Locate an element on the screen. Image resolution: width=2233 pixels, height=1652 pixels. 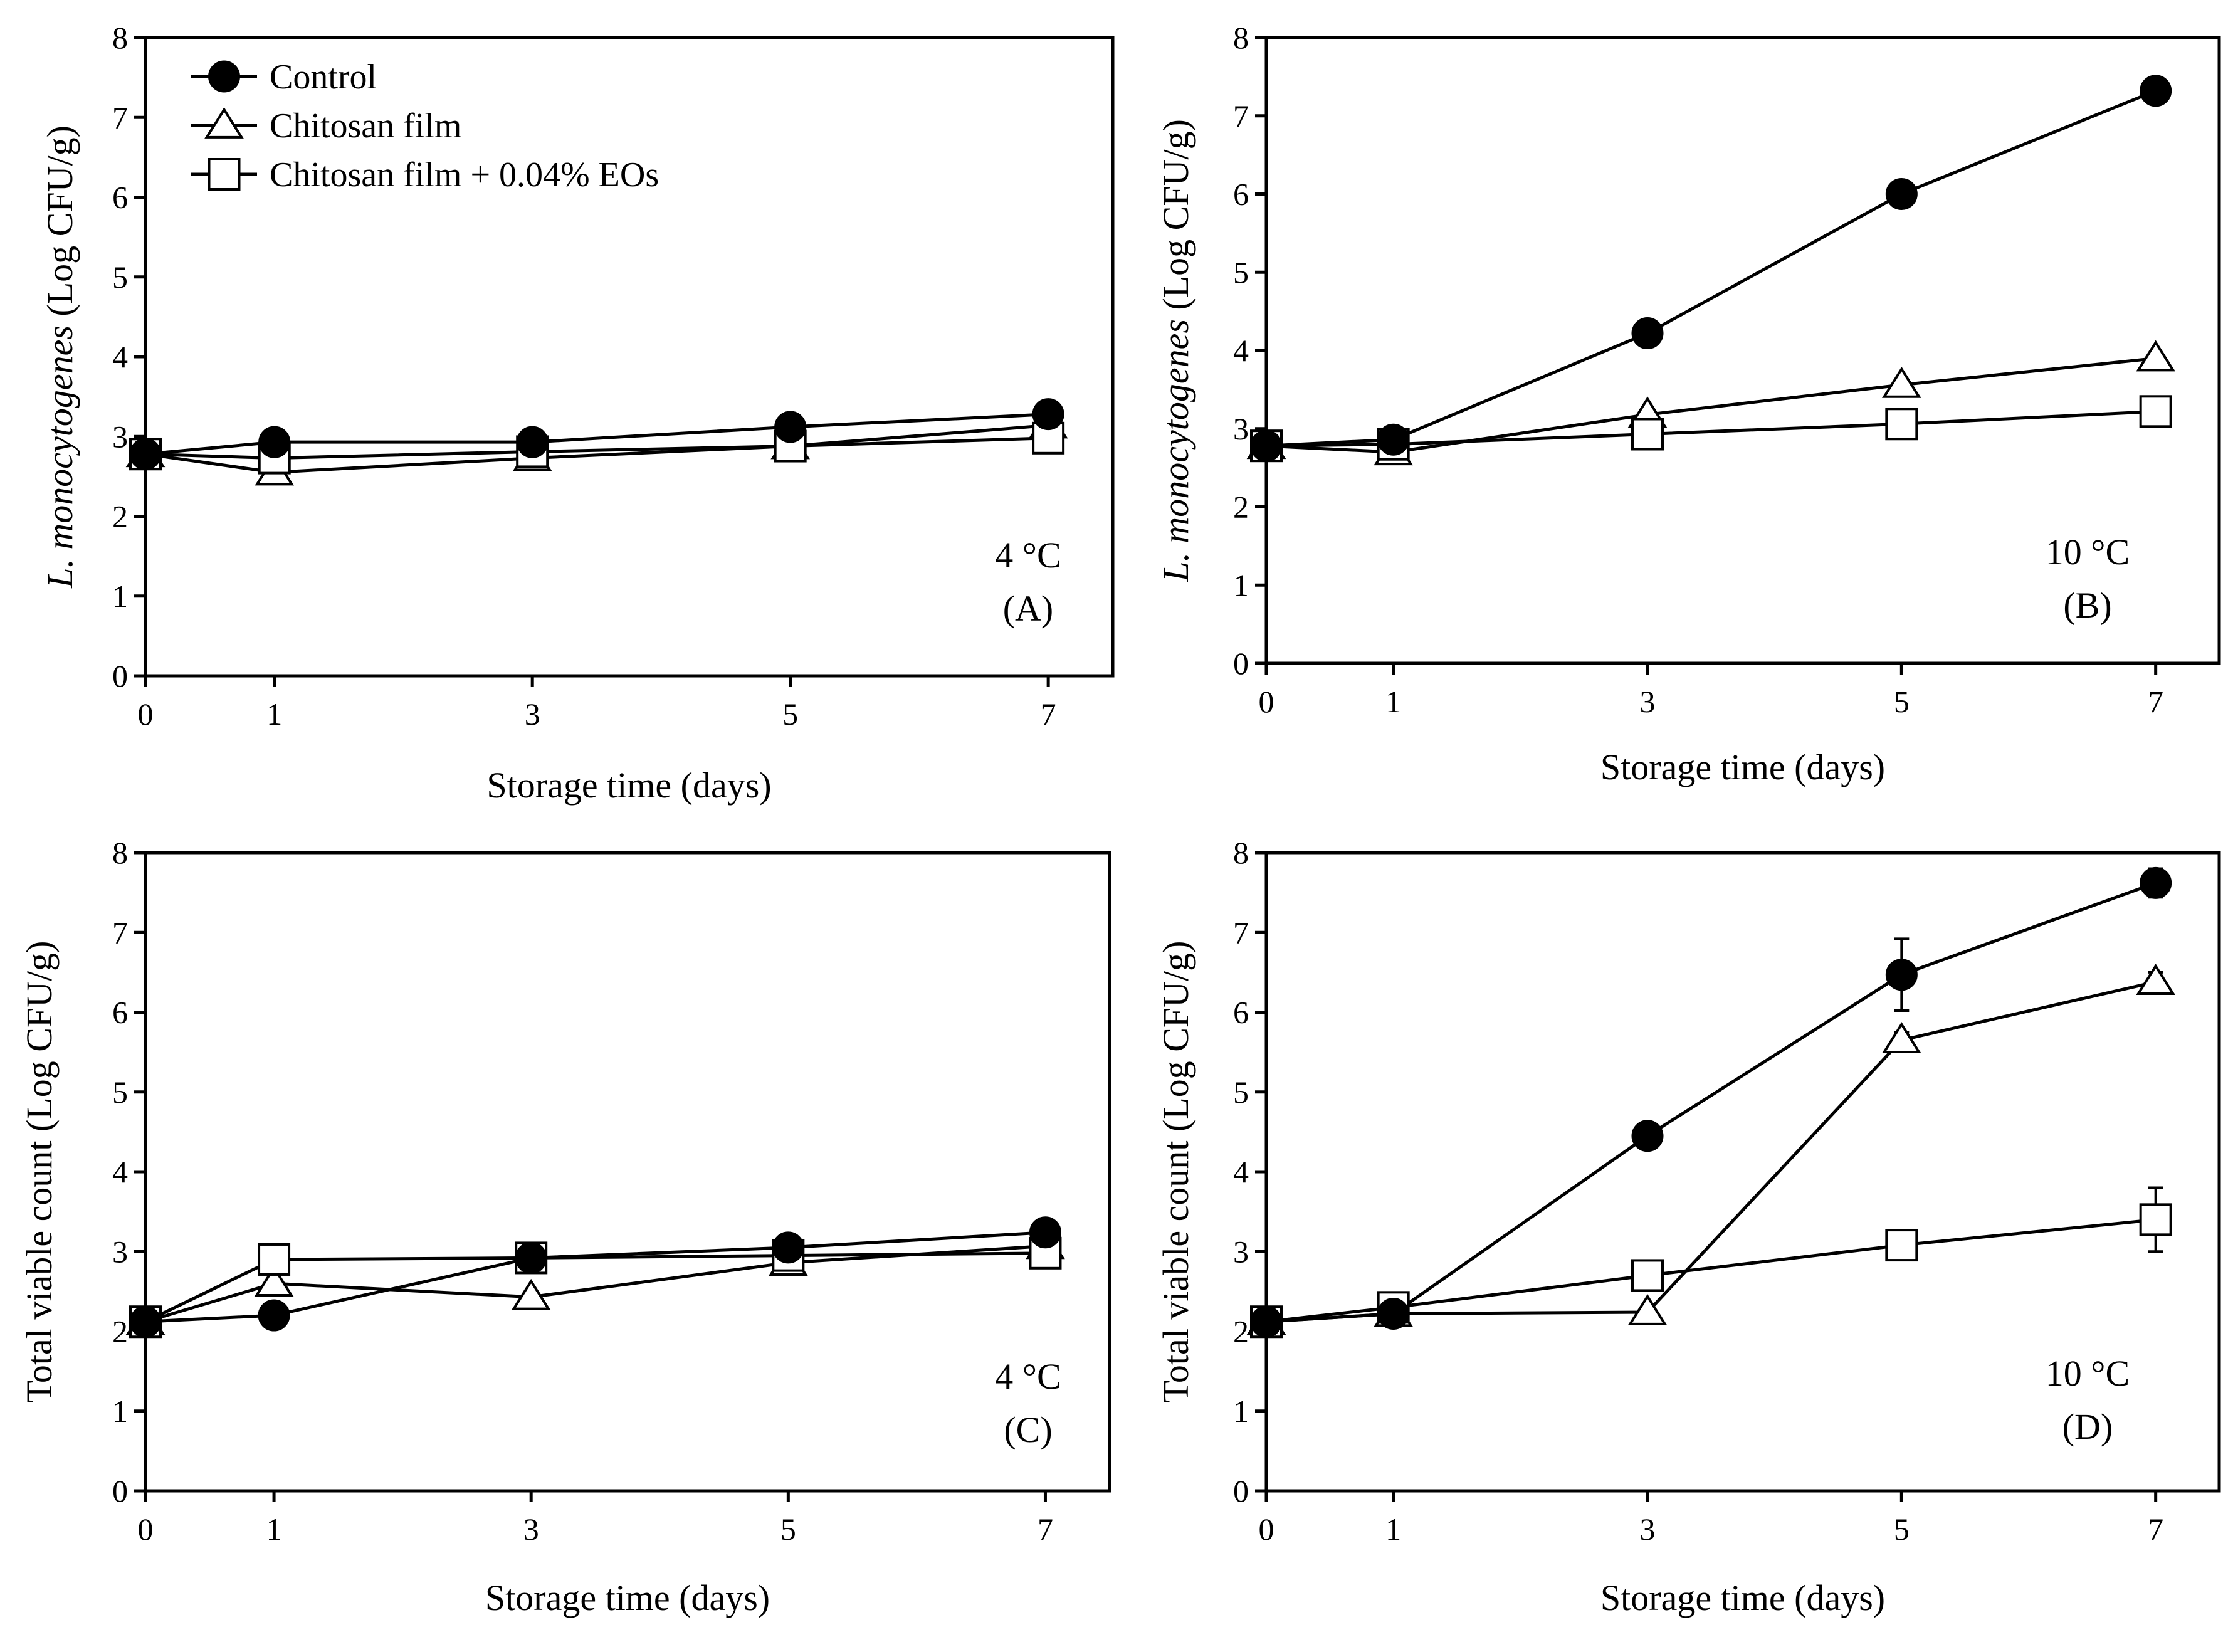
legend-marker-control is located at coordinates (224, 76).